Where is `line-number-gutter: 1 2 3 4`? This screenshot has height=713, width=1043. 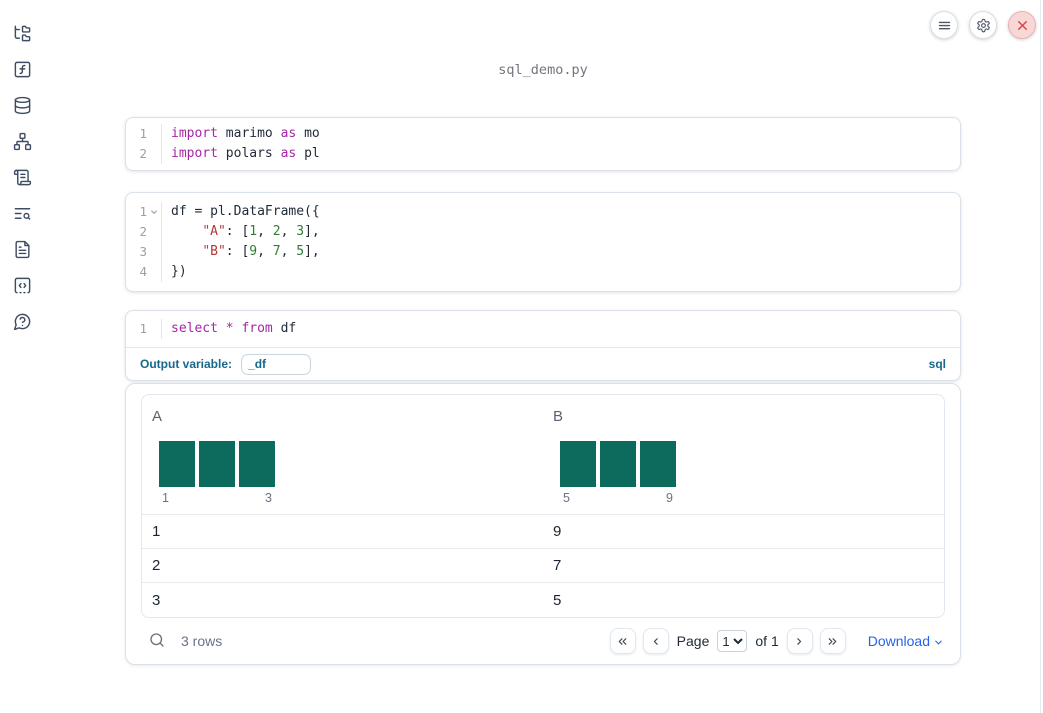
line-number-gutter: 1 2 3 4 is located at coordinates (143, 242).